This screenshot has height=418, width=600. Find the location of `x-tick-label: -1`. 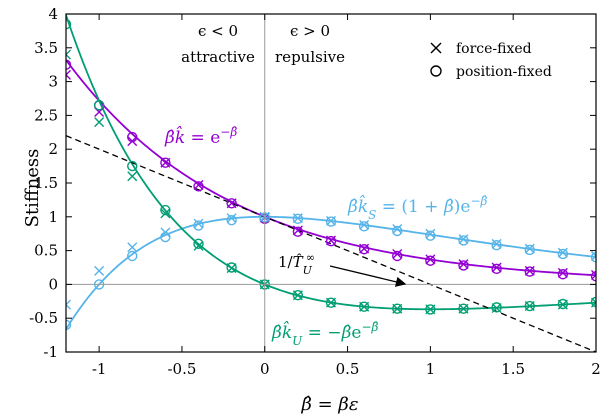

x-tick-label: -1 is located at coordinates (99, 369).